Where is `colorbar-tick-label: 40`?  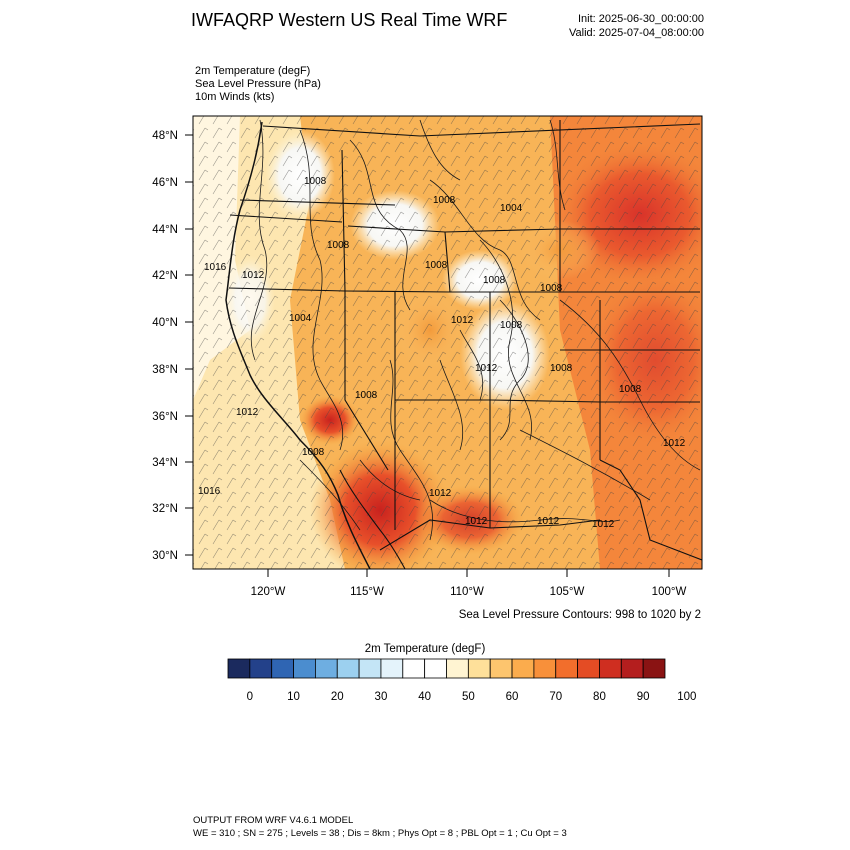
colorbar-tick-label: 40 is located at coordinates (424, 697).